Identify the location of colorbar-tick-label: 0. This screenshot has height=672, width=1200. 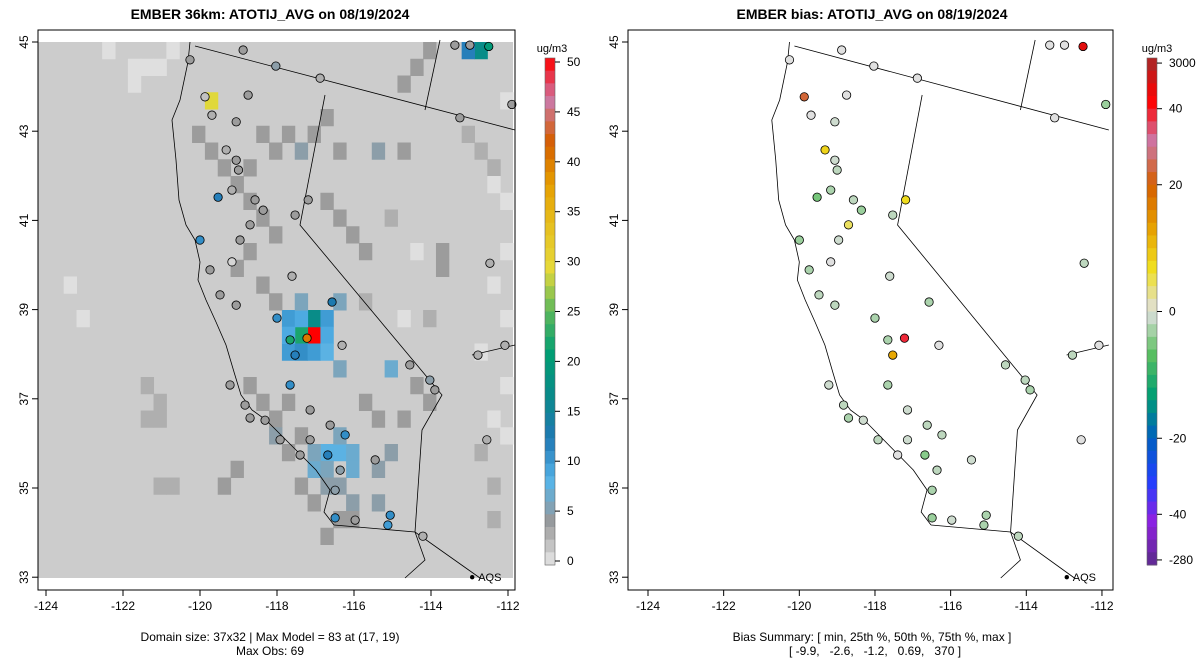
(570, 561).